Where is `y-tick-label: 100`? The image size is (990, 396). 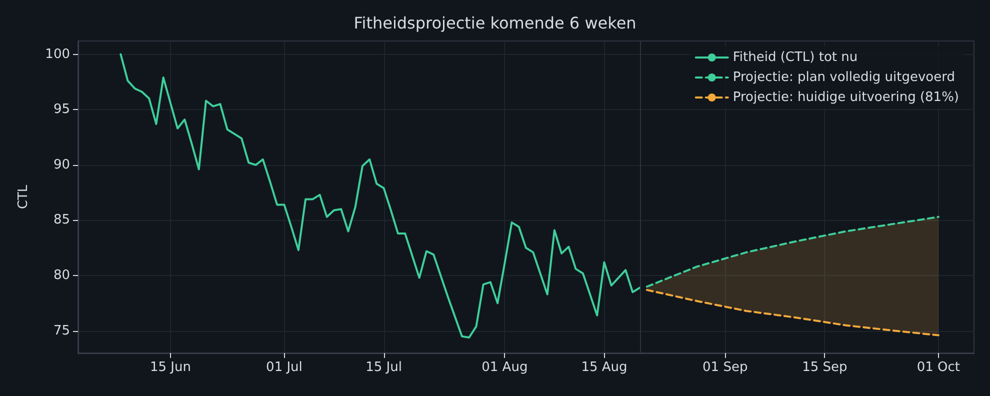 y-tick-label: 100 is located at coordinates (57, 54).